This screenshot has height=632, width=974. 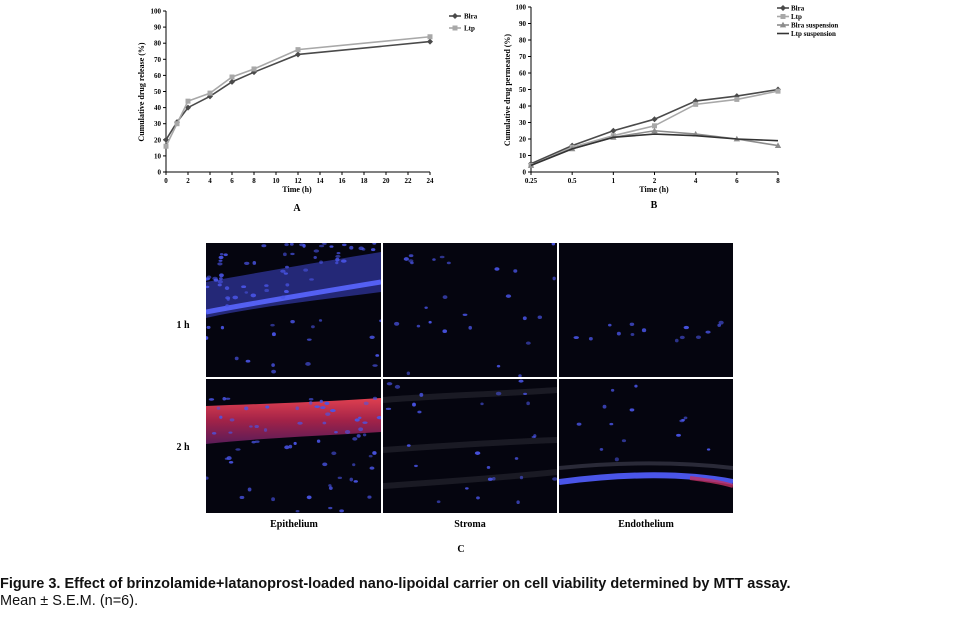 I want to click on chart-b-ytick-label: 50, so click(x=523, y=90).